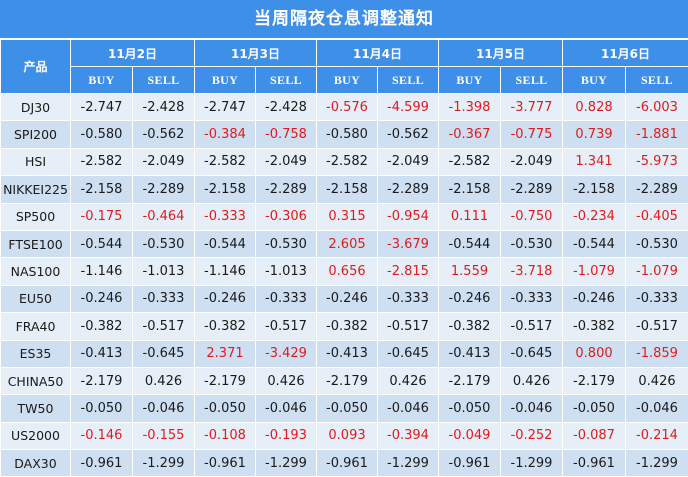  Describe the element at coordinates (225, 107) in the screenshot. I see `buy-rate-cell: -2.747` at that location.